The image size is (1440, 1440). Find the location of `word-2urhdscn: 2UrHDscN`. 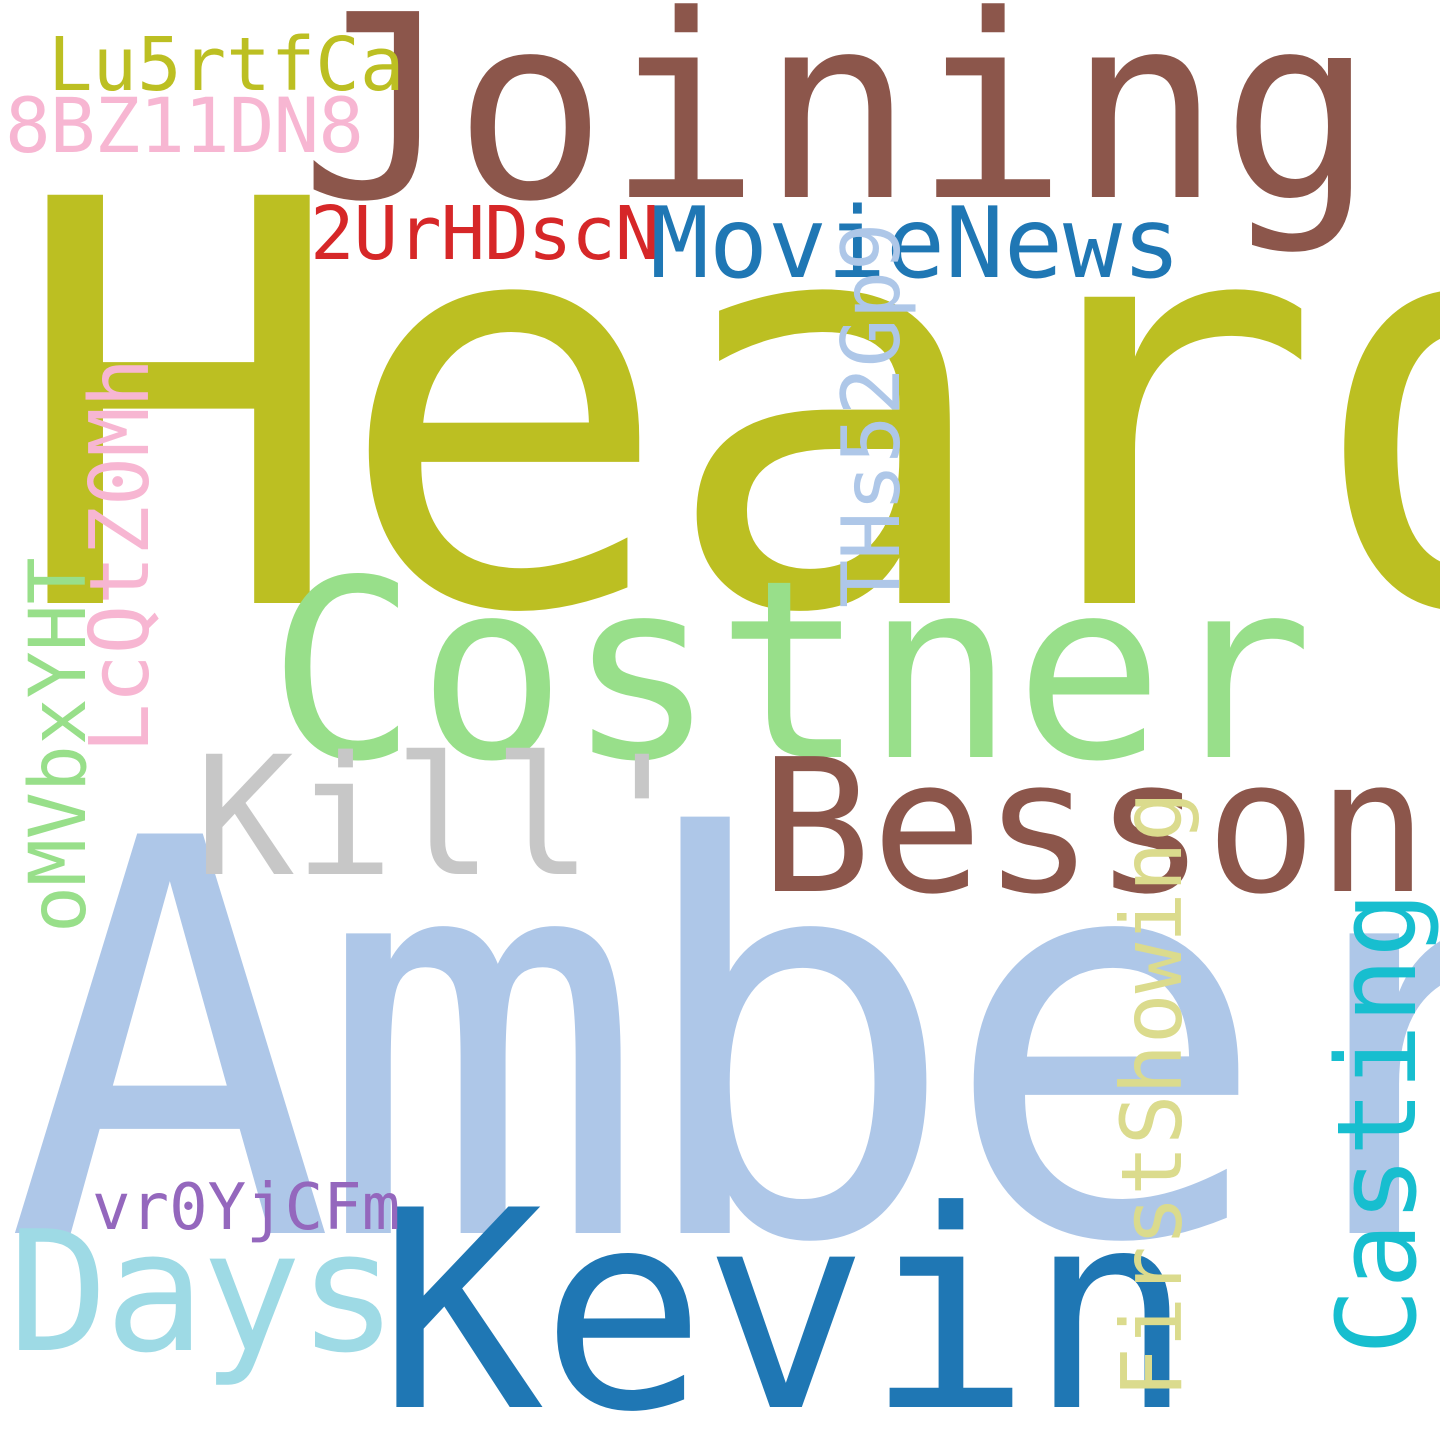

word-2urhdscn: 2UrHDscN is located at coordinates (484, 234).